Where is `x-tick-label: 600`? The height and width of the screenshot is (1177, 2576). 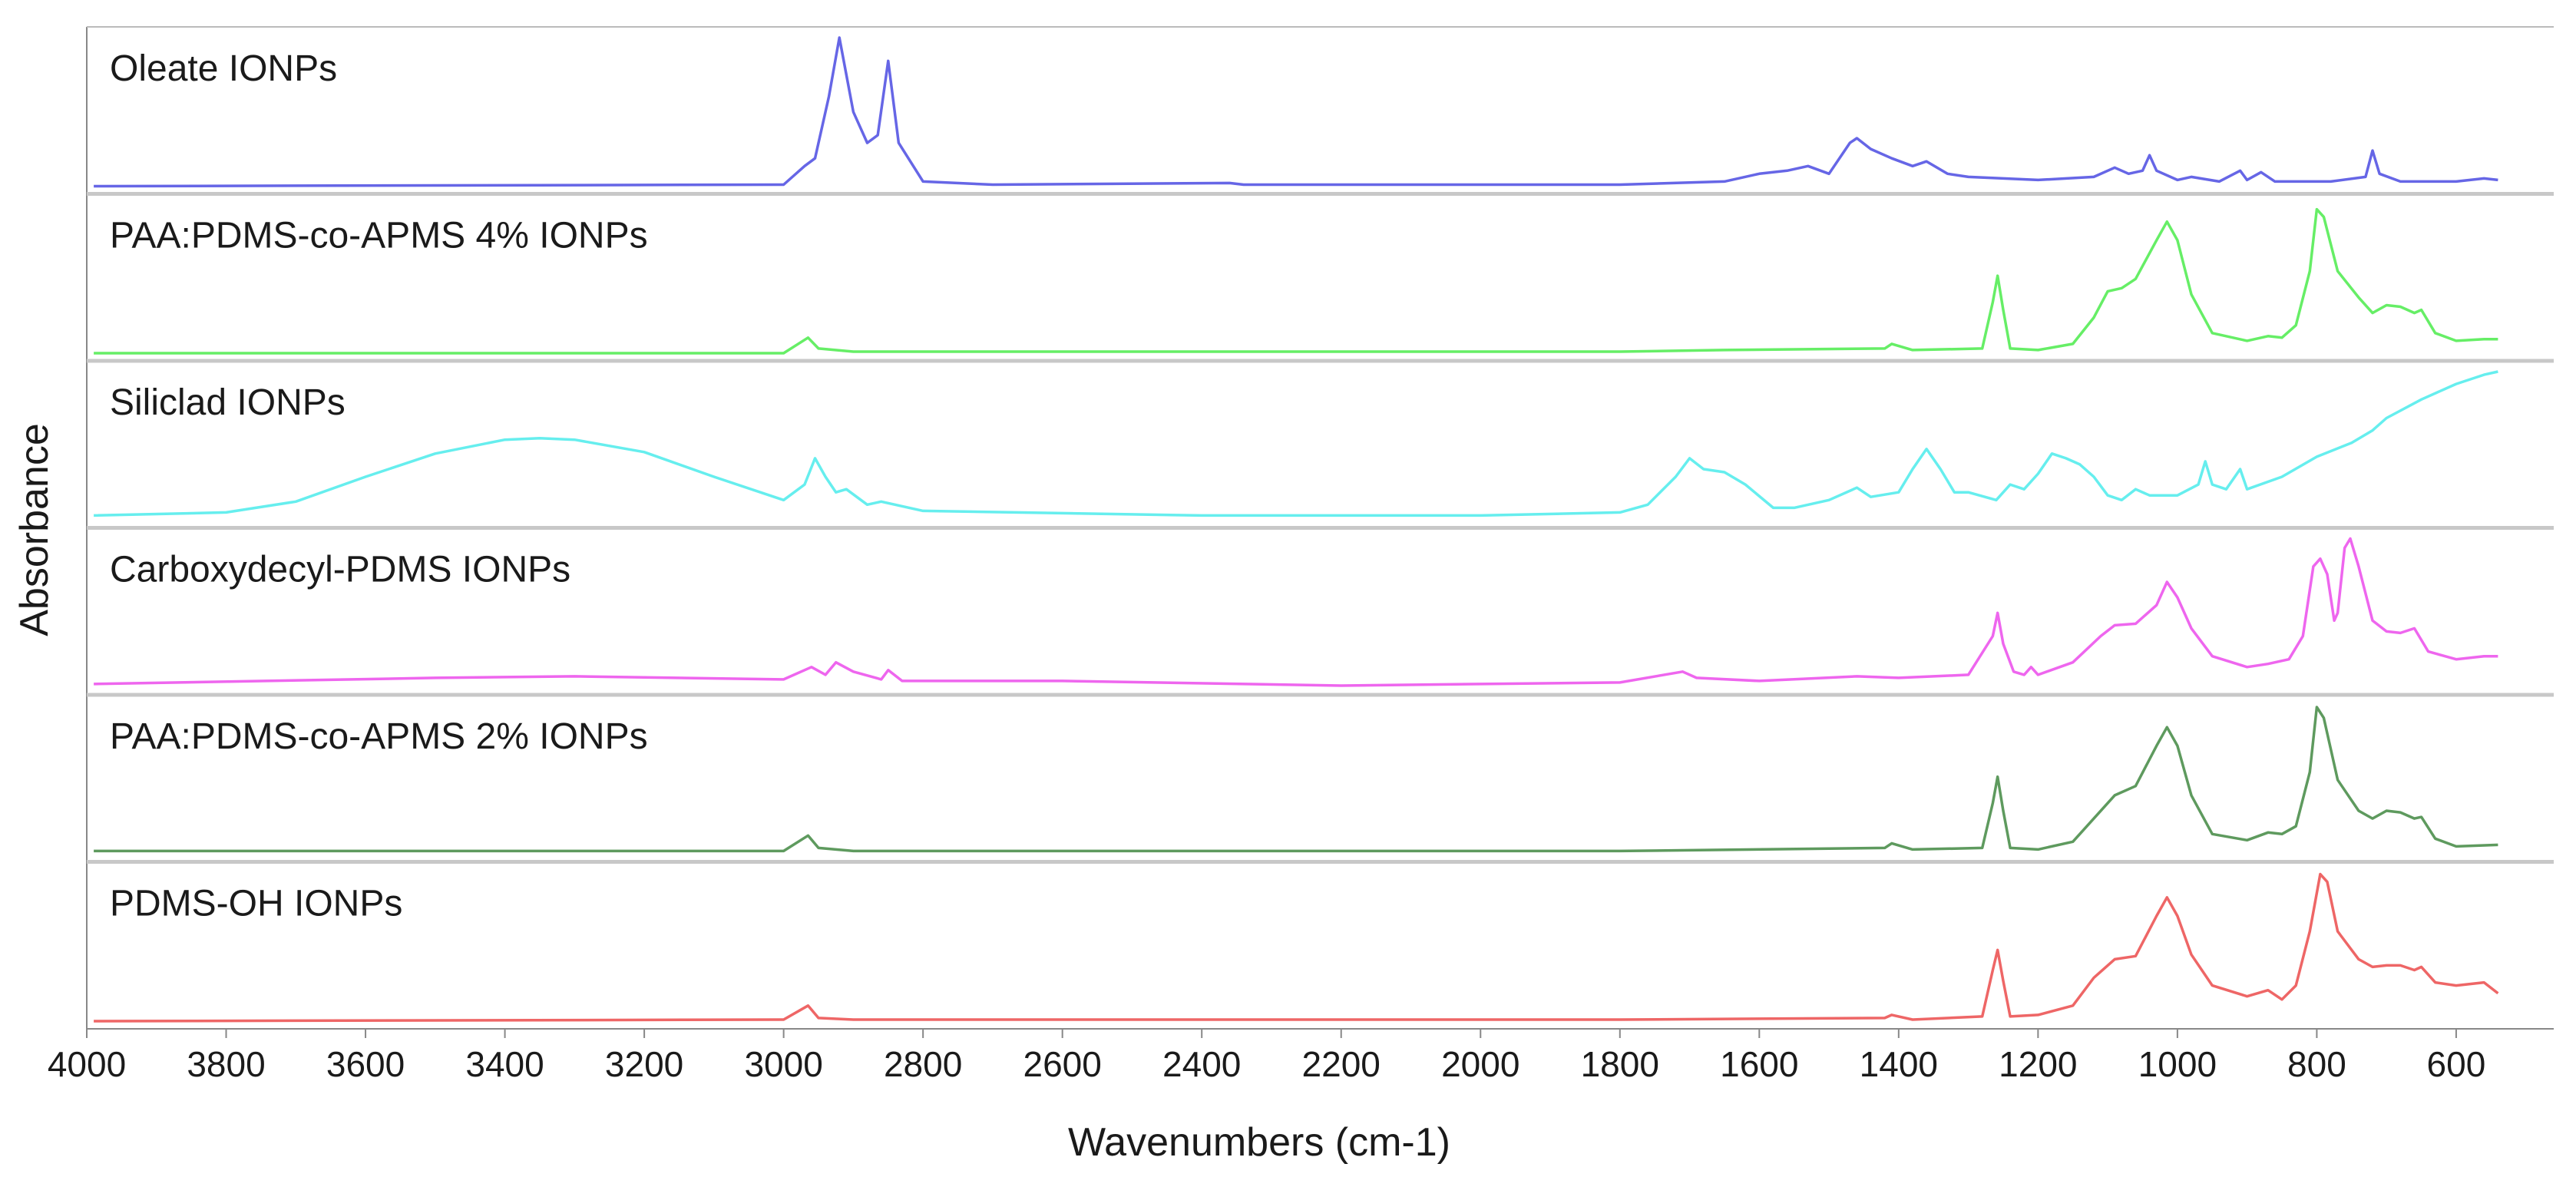 x-tick-label: 600 is located at coordinates (2456, 1064).